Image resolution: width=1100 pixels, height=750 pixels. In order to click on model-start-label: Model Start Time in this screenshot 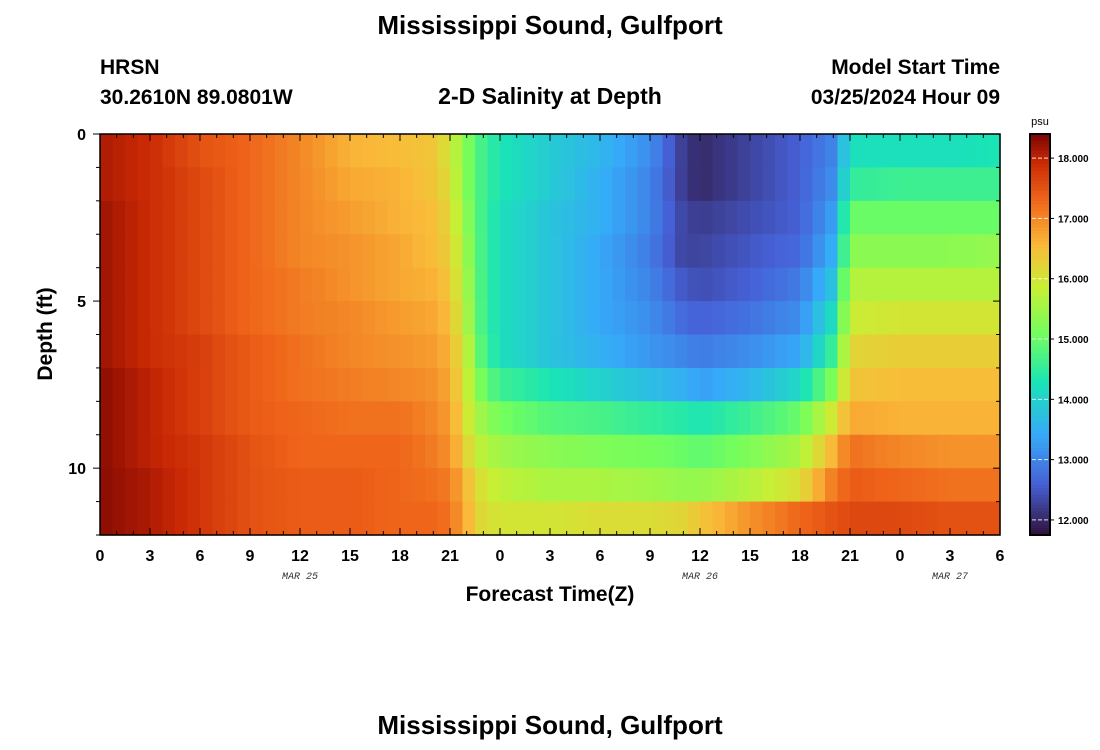, I will do `click(915, 67)`.